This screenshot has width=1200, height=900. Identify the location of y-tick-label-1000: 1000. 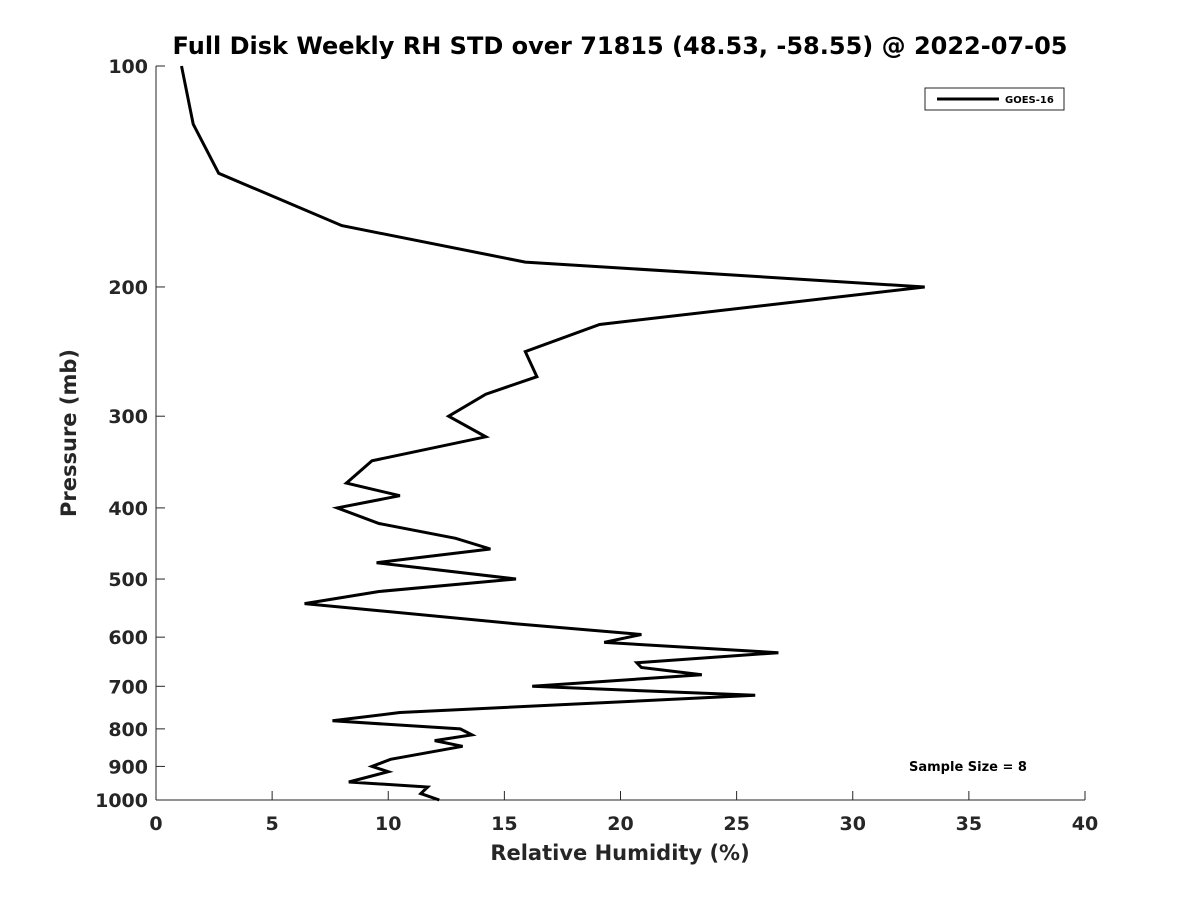
(121, 801).